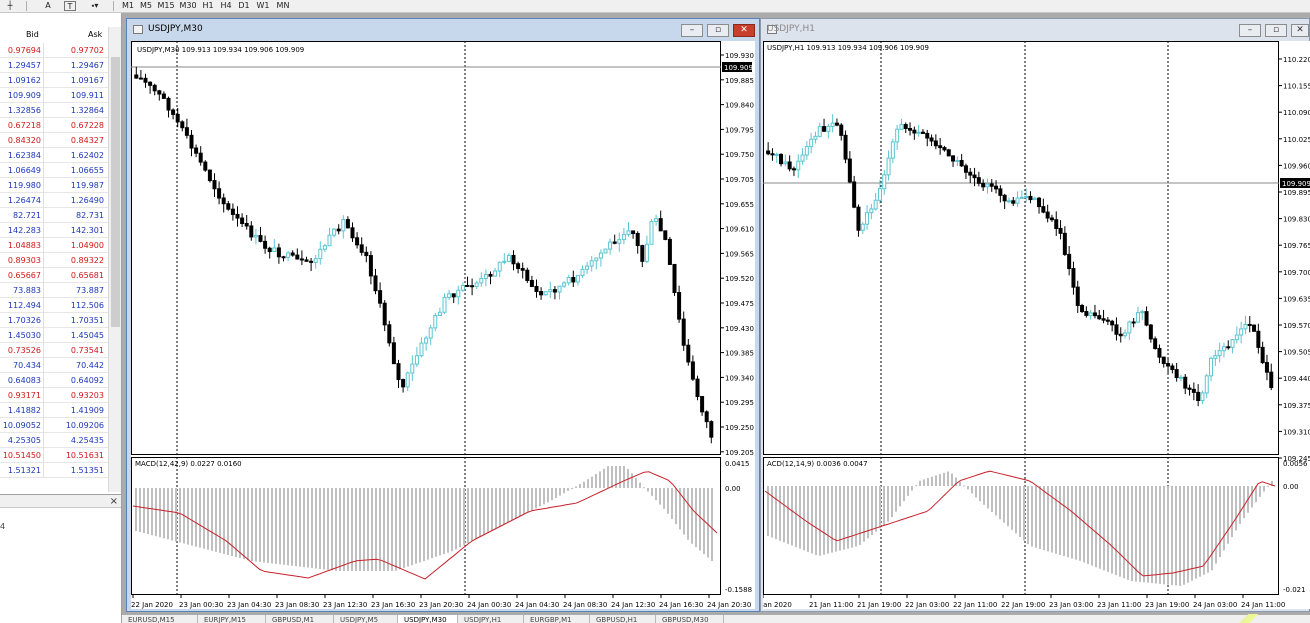 This screenshot has height=623, width=1310. I want to click on quote-row: 10.09052 10.09206, so click(54, 425).